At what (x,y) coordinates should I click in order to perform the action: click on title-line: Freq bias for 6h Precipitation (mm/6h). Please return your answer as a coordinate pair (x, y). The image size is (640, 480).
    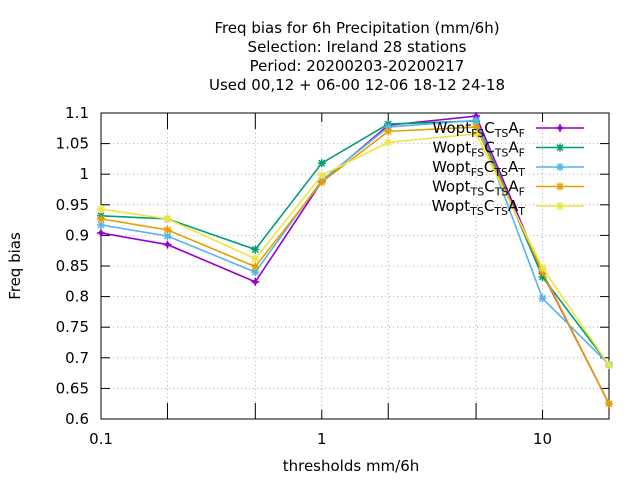
    Looking at the image, I should click on (356, 28).